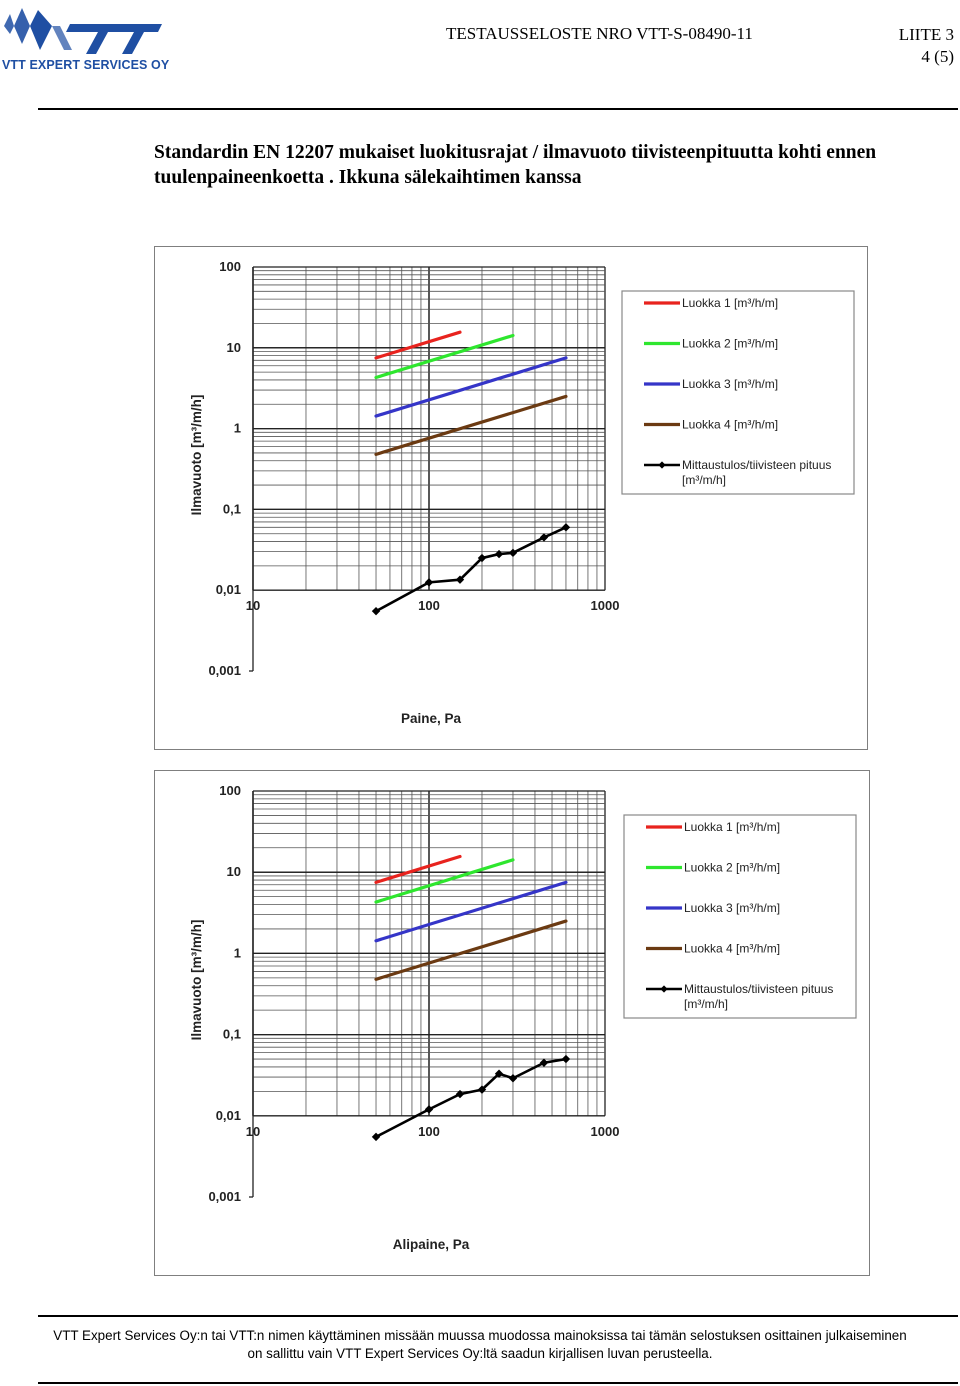  Describe the element at coordinates (926, 34) in the screenshot. I see `appendix-number: LIITE 3` at that location.